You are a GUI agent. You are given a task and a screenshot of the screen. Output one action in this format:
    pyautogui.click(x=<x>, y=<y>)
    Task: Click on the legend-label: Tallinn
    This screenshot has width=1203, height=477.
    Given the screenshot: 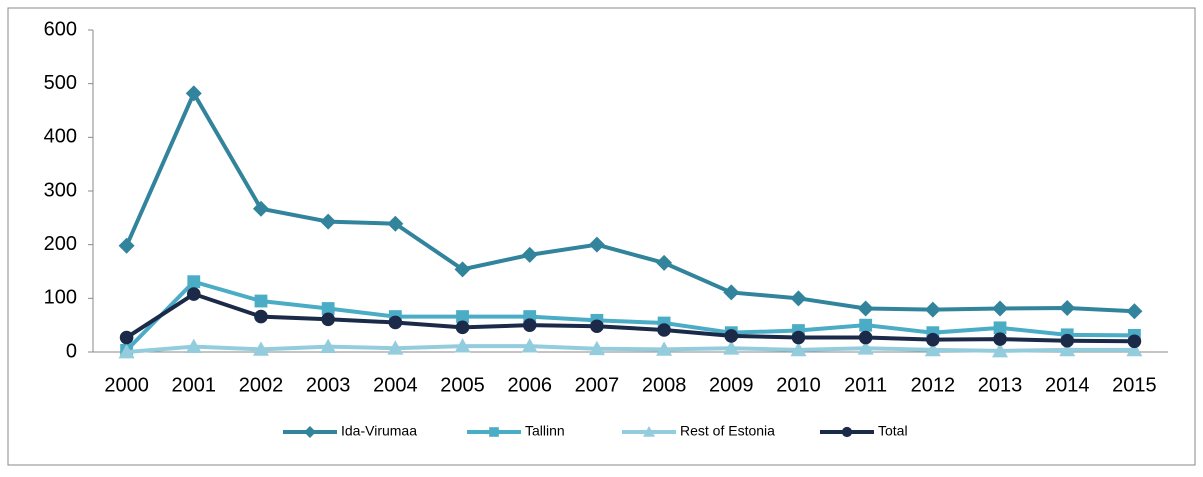 What is the action you would take?
    pyautogui.click(x=545, y=431)
    